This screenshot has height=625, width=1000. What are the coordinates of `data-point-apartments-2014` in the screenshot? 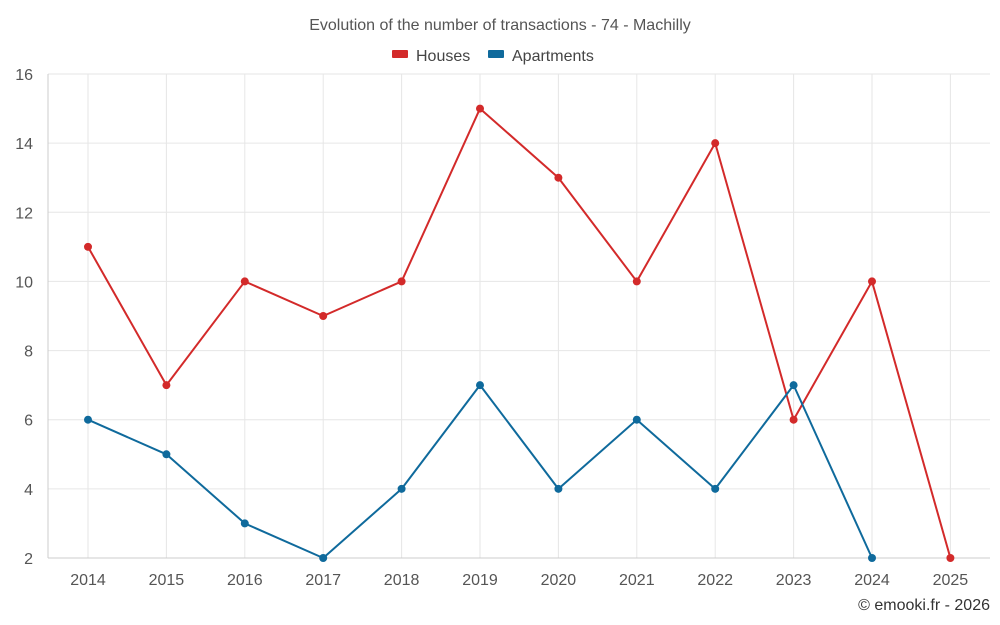 It's located at (88, 419).